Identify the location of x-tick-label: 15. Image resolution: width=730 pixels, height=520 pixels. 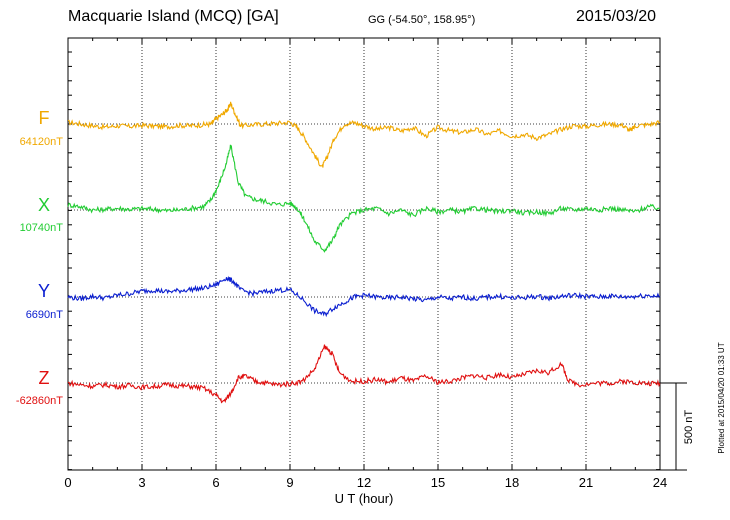
(438, 482).